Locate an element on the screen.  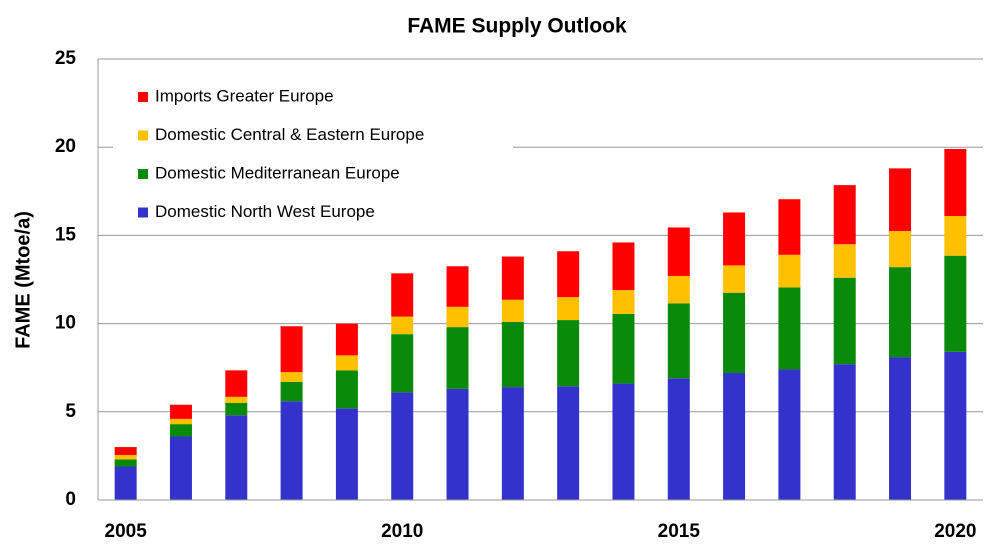
y-tick-label: 20 is located at coordinates (65, 146).